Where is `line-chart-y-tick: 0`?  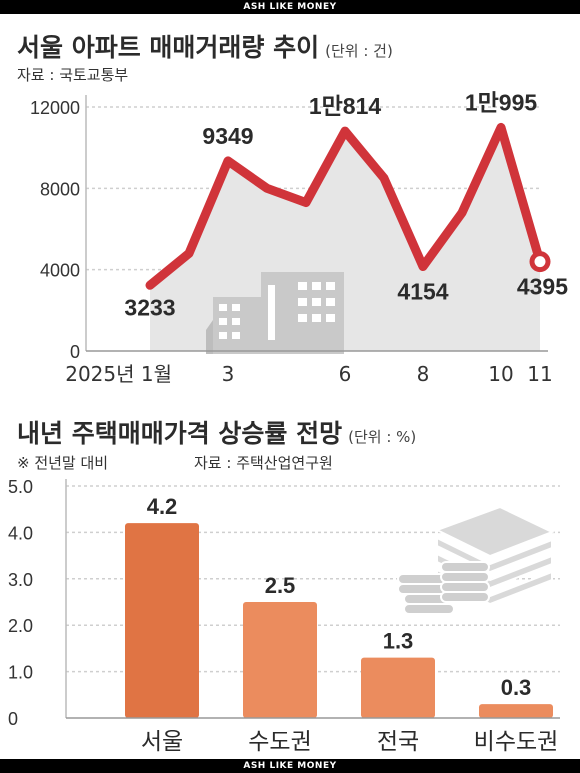 line-chart-y-tick: 0 is located at coordinates (75, 352).